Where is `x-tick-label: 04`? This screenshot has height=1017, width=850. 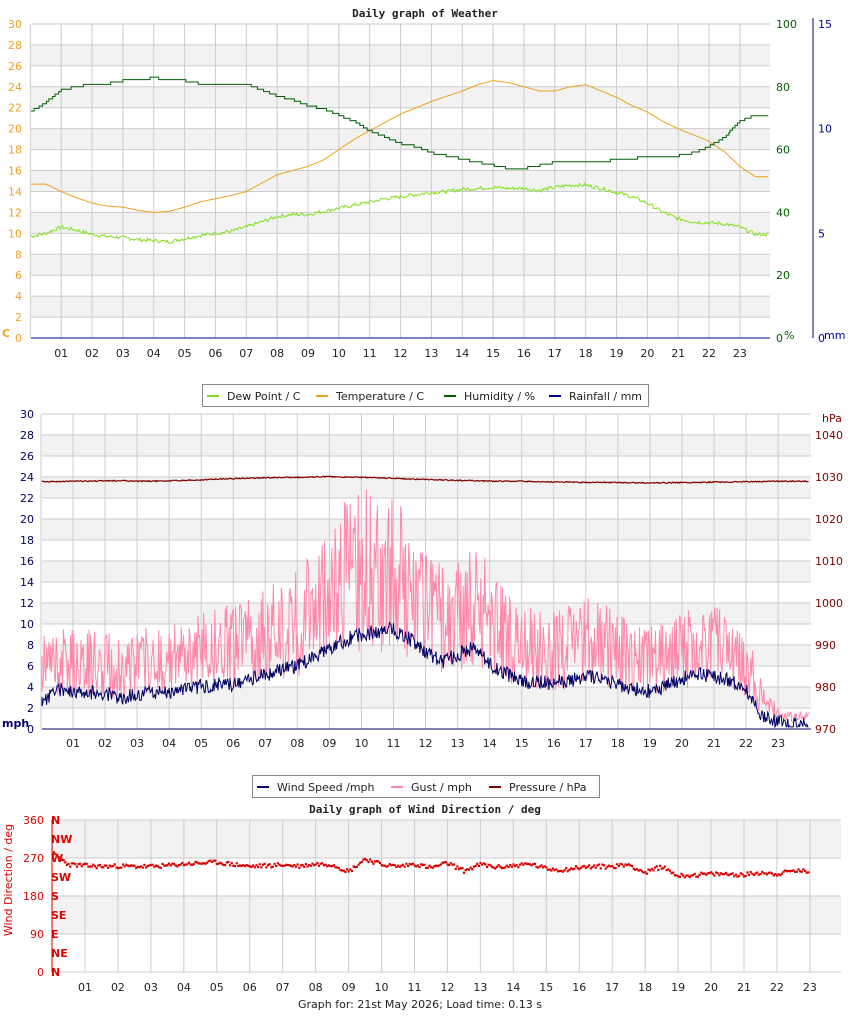
x-tick-label: 04 is located at coordinates (154, 353).